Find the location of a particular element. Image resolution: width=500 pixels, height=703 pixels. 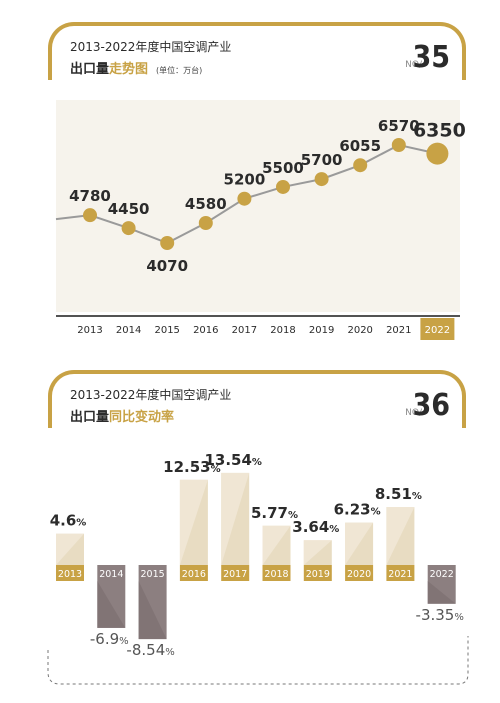

category-label: 2016 is located at coordinates (194, 574).